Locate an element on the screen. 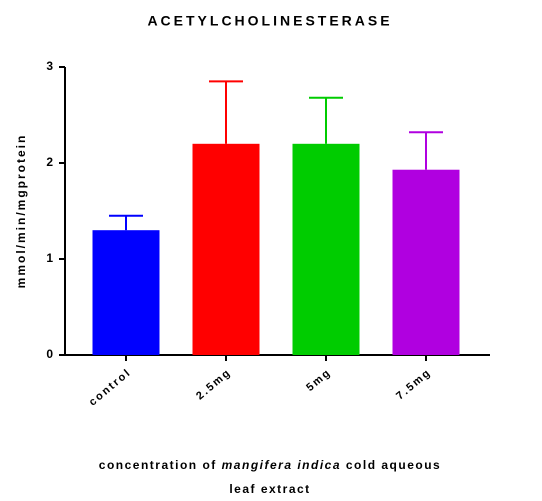  x-axis-label: leaf extract is located at coordinates (269, 489).